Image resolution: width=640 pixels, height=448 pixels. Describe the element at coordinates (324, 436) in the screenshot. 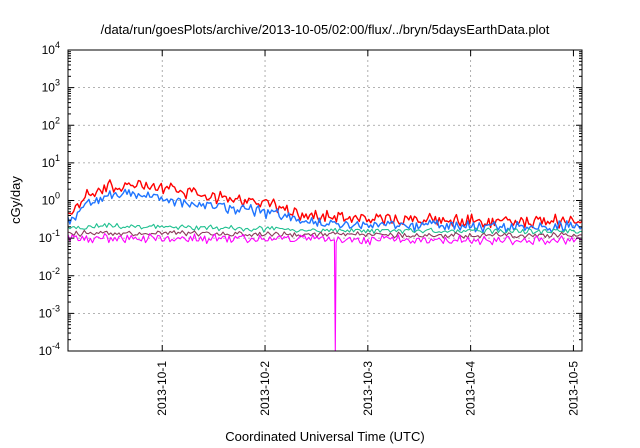

I see `x-axis-title: Coordinated Universal Time (UTC)` at that location.